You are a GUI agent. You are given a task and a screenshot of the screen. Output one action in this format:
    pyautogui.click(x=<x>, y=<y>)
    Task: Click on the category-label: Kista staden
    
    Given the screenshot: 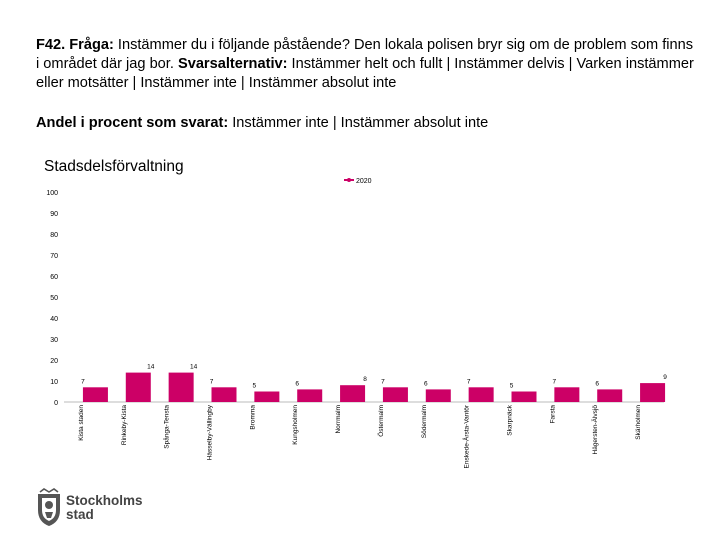 What is the action you would take?
    pyautogui.click(x=81, y=423)
    